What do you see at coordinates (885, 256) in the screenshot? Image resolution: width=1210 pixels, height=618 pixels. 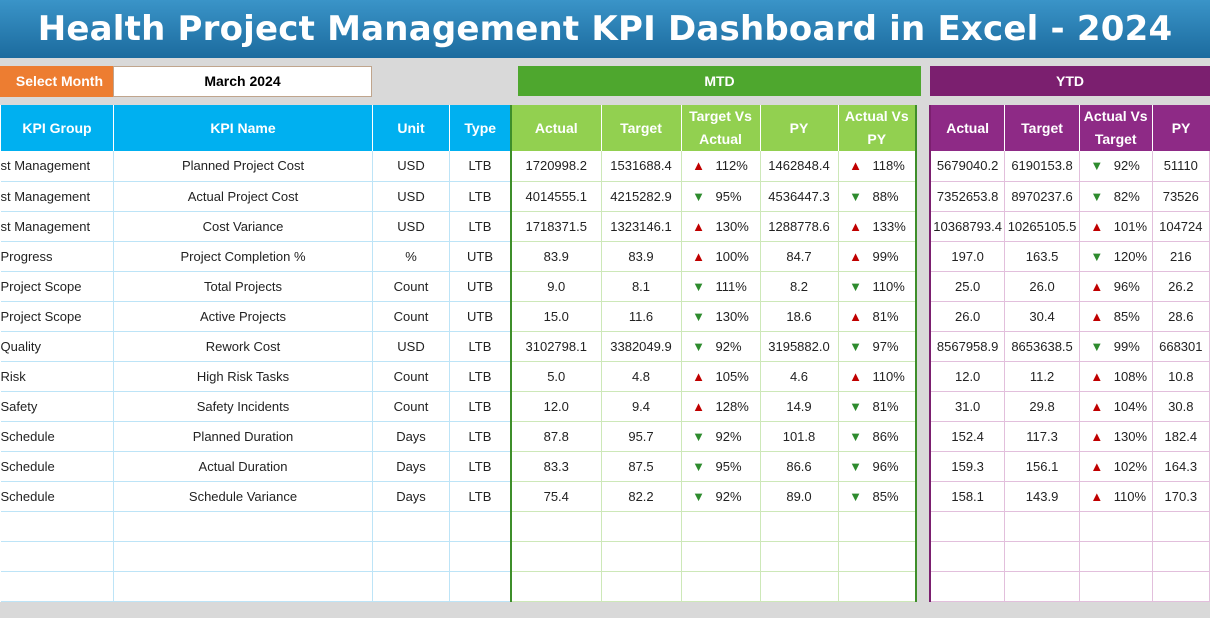 I see `percent-value: 99%` at bounding box center [885, 256].